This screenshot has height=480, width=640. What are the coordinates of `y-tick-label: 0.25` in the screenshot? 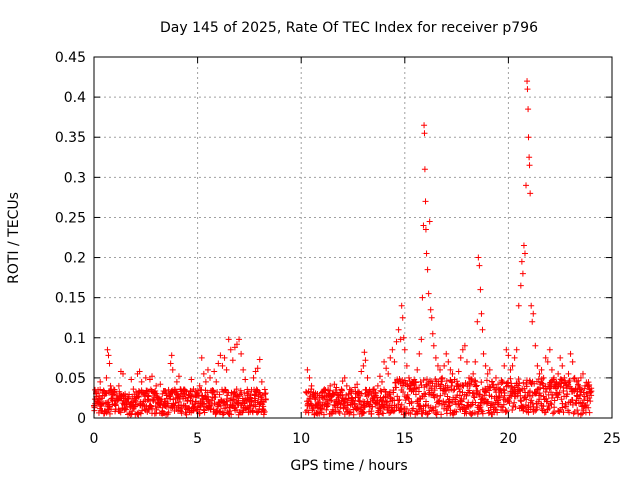 It's located at (70, 218).